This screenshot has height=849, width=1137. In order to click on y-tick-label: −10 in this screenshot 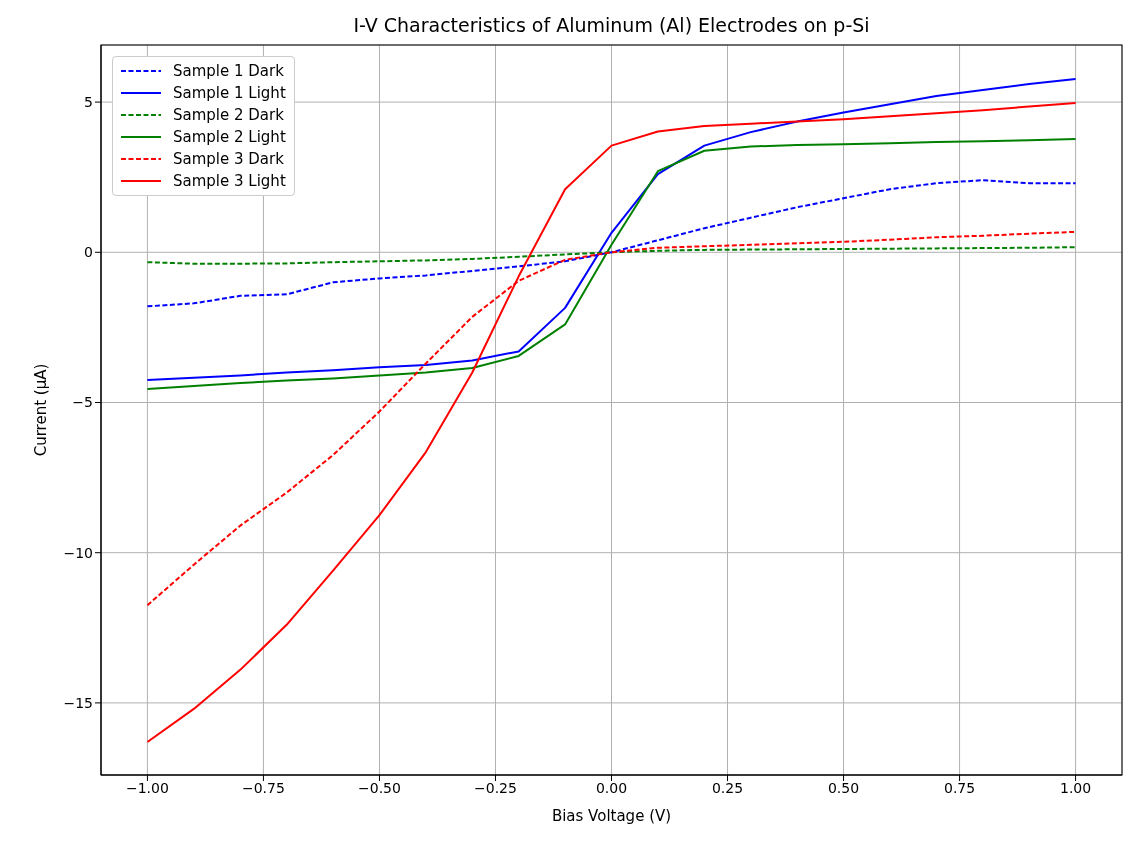, I will do `click(78, 552)`.